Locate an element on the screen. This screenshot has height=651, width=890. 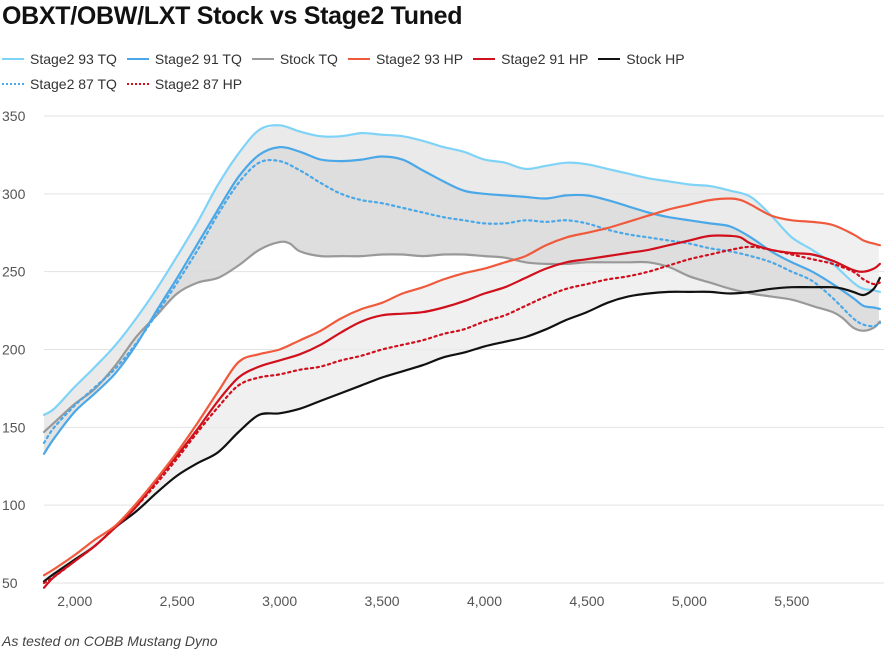
x-tick-label: 5,500 is located at coordinates (791, 601).